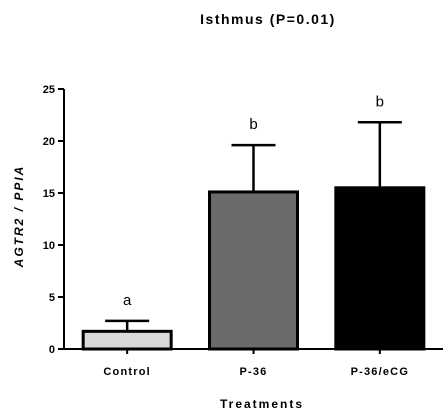 The height and width of the screenshot is (414, 446). What do you see at coordinates (52, 298) in the screenshot?
I see `y-tick-label: 5` at bounding box center [52, 298].